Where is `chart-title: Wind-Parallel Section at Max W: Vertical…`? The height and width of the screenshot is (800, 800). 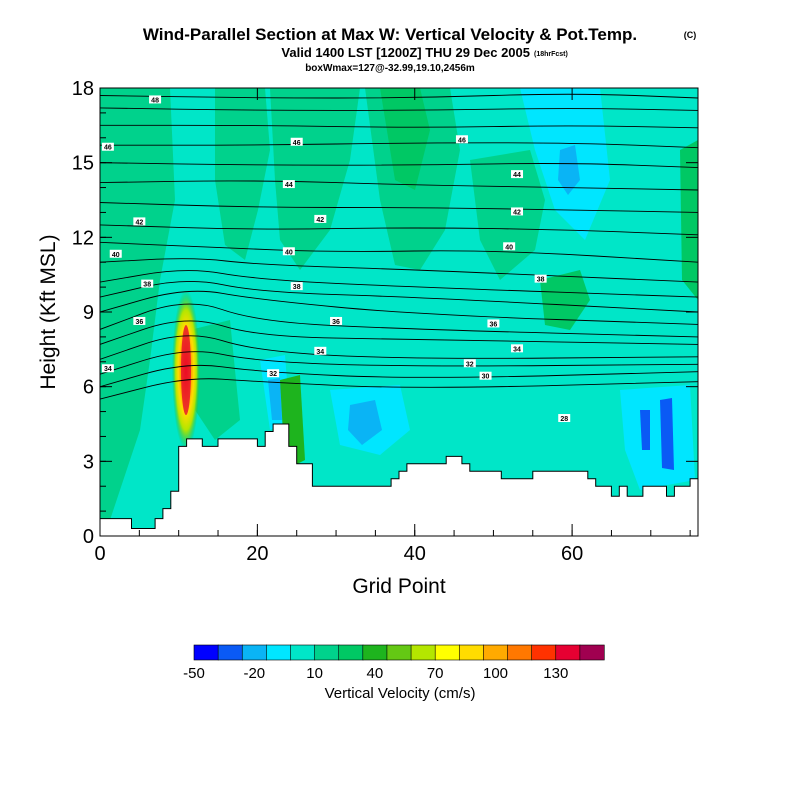
chart-title: Wind-Parallel Section at Max W: Vertical… is located at coordinates (390, 34).